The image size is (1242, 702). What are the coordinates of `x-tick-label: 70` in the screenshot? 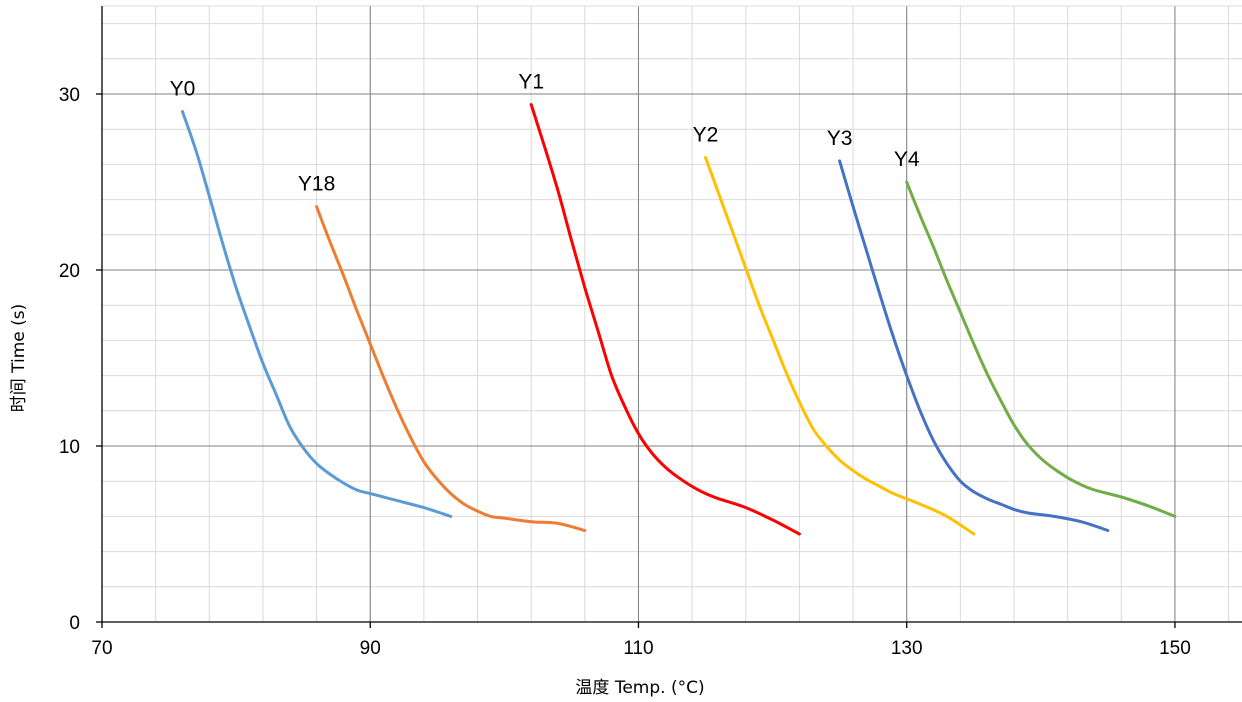 It's located at (101, 648).